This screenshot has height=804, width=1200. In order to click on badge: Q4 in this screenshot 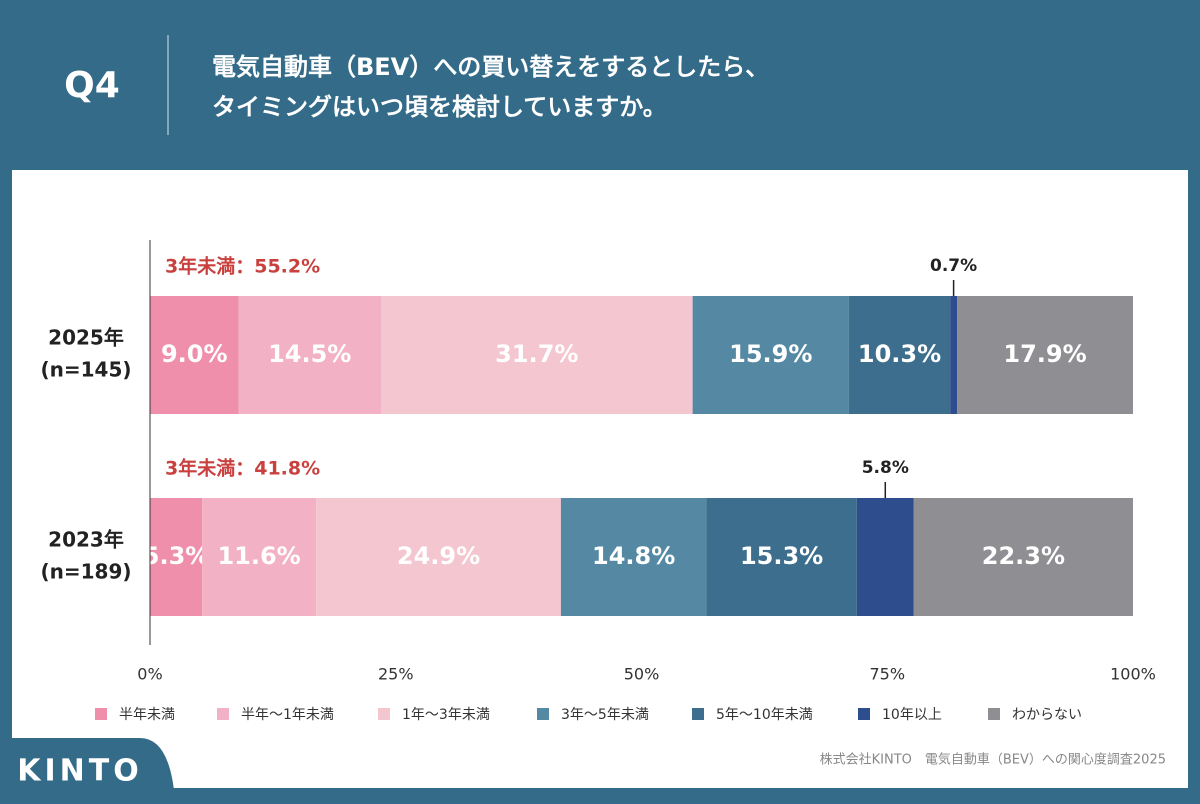, I will do `click(92, 85)`.